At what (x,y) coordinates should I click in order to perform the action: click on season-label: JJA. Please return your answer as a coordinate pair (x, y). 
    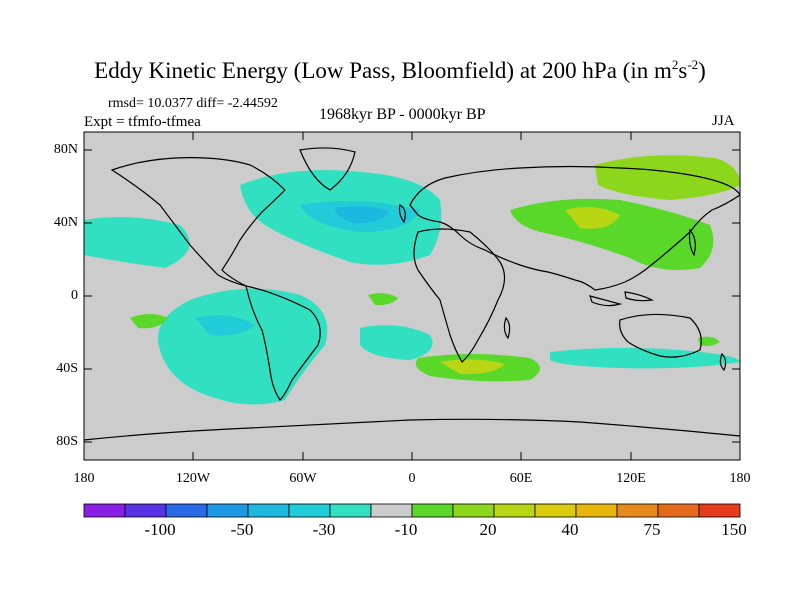
    Looking at the image, I should click on (723, 121).